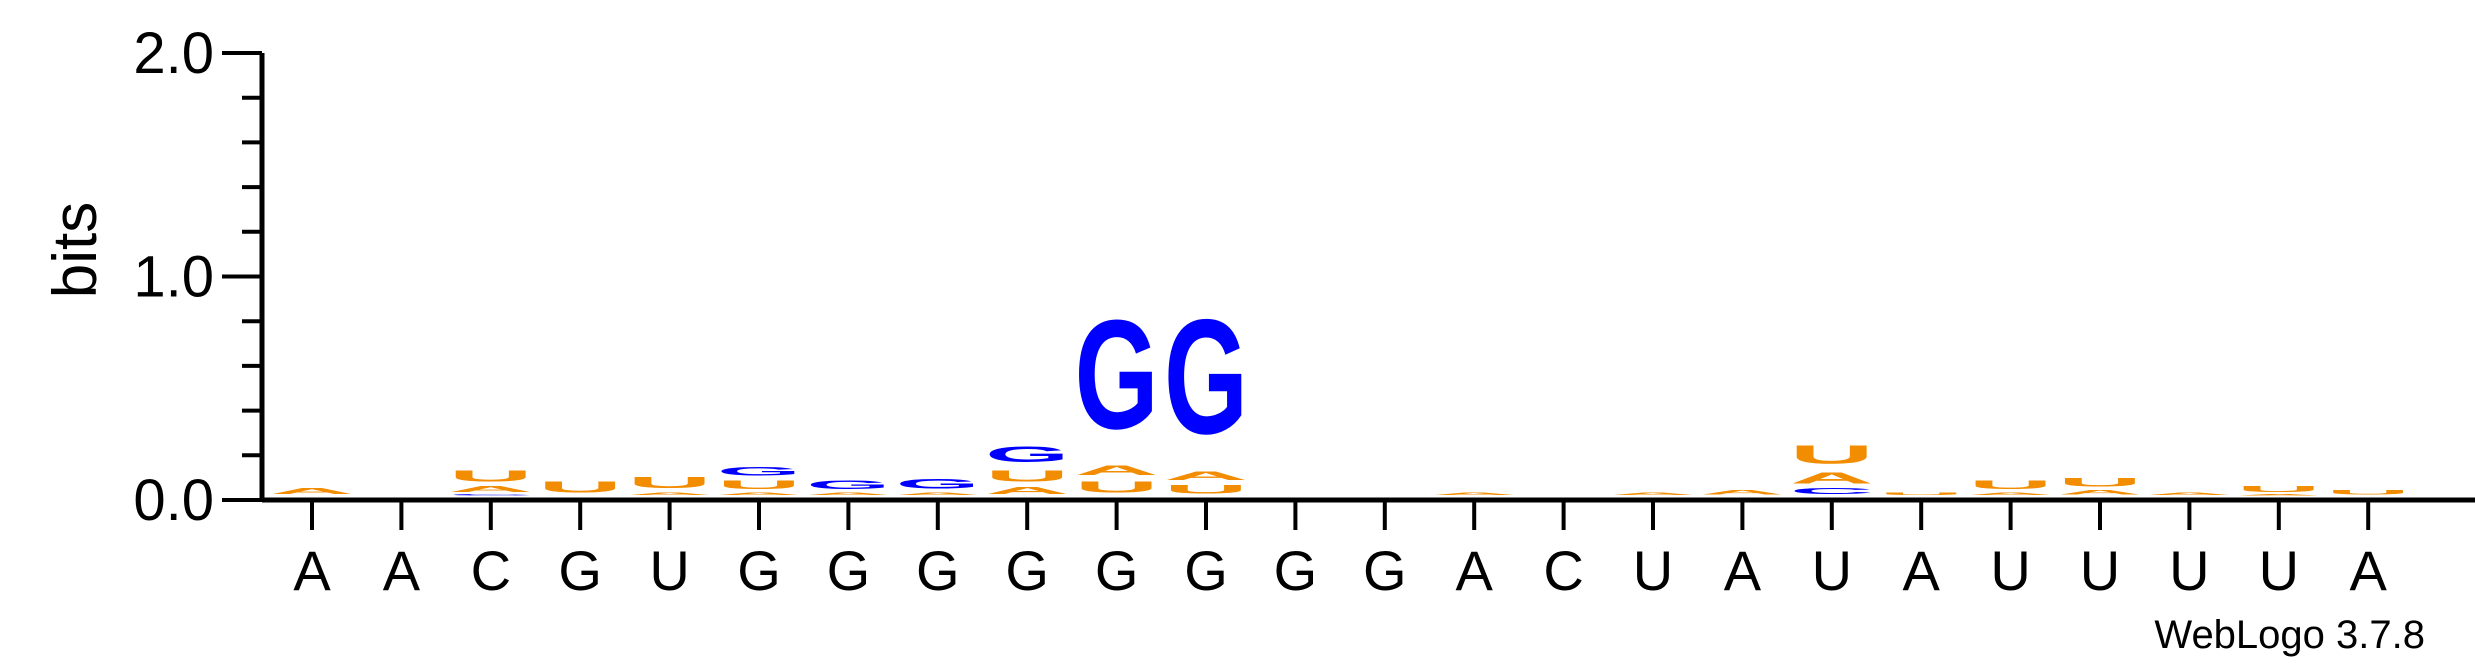 The height and width of the screenshot is (667, 2475). Describe the element at coordinates (75, 250) in the screenshot. I see `y-axis-label: bits` at that location.